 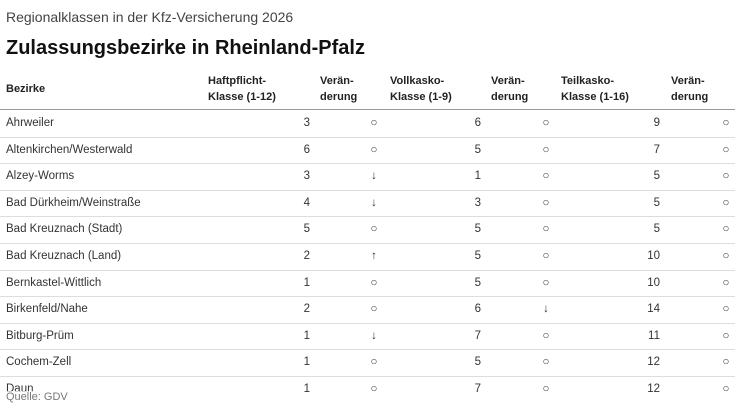 I want to click on header-rule, so click(x=367, y=109).